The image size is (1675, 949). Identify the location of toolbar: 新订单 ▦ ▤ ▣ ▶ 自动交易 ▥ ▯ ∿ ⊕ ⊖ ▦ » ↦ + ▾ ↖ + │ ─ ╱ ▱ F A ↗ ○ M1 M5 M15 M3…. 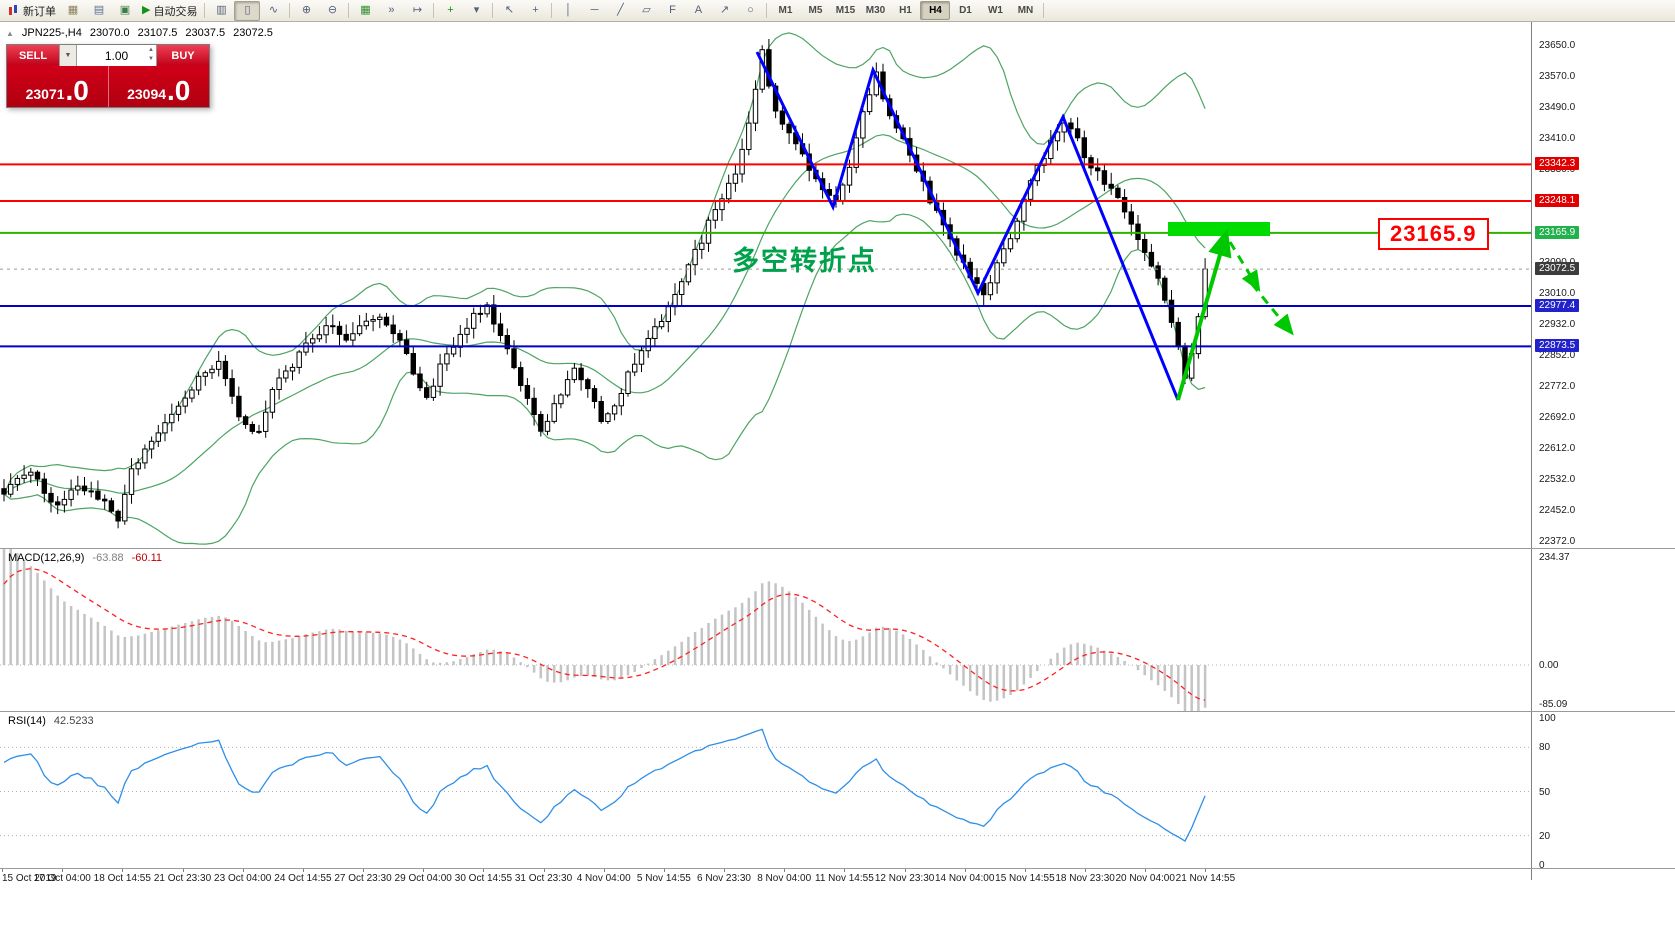
(837, 11).